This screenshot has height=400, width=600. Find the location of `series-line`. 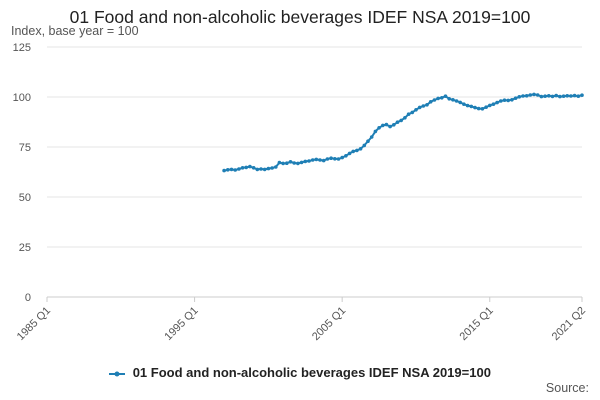

series-line is located at coordinates (403, 132).